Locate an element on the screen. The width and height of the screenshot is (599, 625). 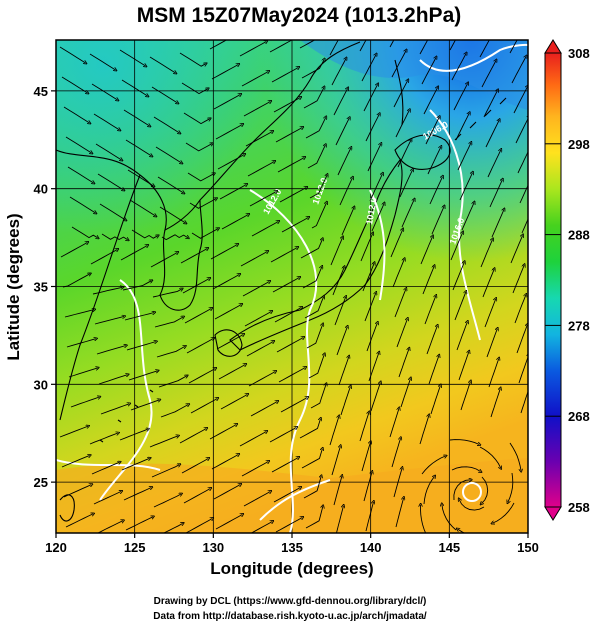
x-tick-label: 140 is located at coordinates (371, 547).